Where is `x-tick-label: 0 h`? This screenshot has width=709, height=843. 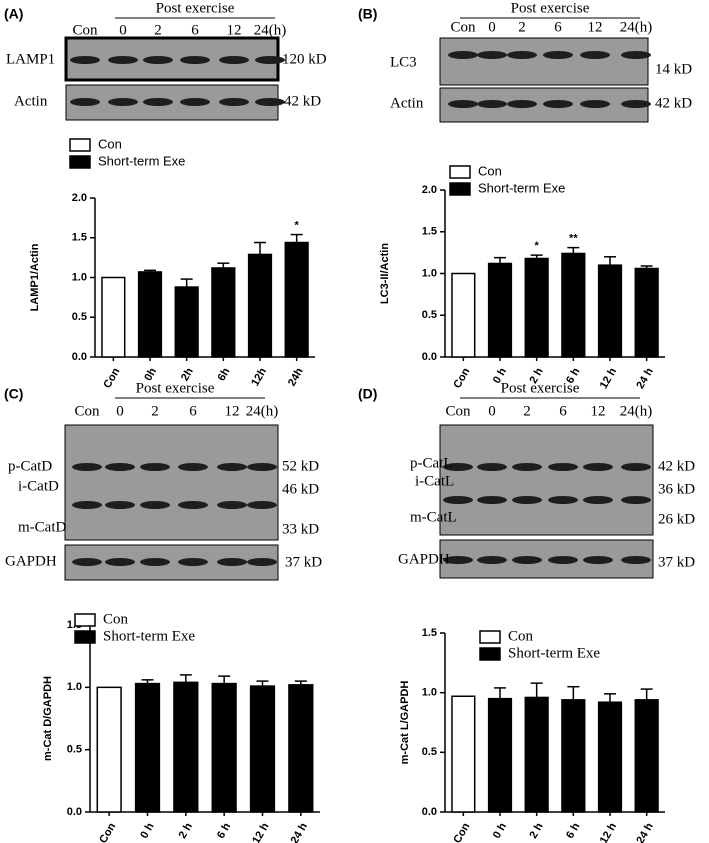 x-tick-label: 0 h is located at coordinates (500, 831).